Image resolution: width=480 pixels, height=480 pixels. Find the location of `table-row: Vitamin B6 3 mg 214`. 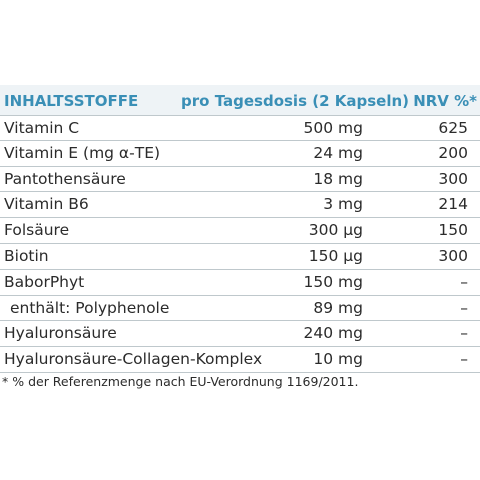

table-row: Vitamin B6 3 mg 214 is located at coordinates (240, 205).